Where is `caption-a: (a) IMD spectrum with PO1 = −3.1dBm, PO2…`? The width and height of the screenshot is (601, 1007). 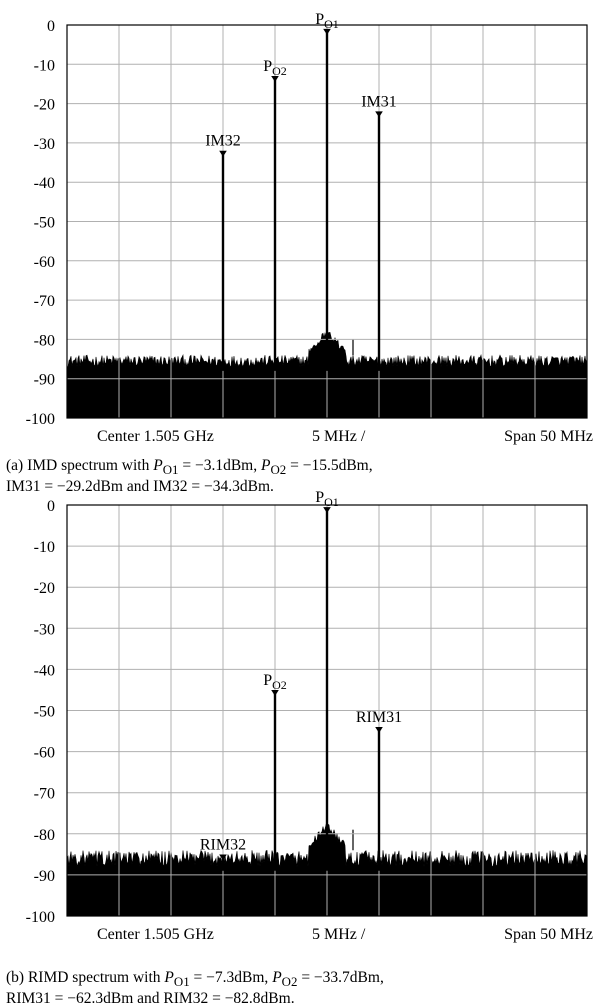 caption-a: (a) IMD spectrum with PO1 = −3.1dBm, PO2… is located at coordinates (301, 476).